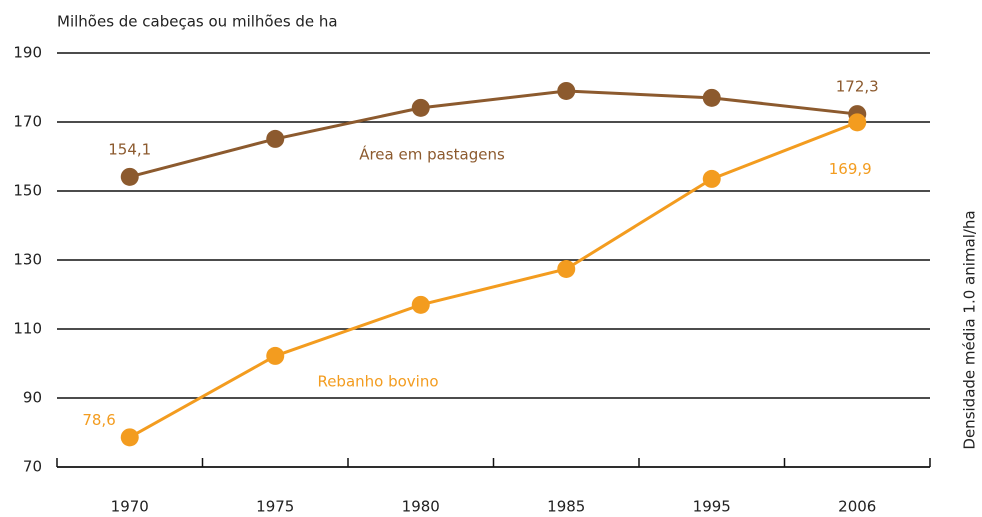 The width and height of the screenshot is (982, 517). Describe the element at coordinates (197, 22) in the screenshot. I see `chart-title: Milhões de cabeças ou milhões de ha` at that location.